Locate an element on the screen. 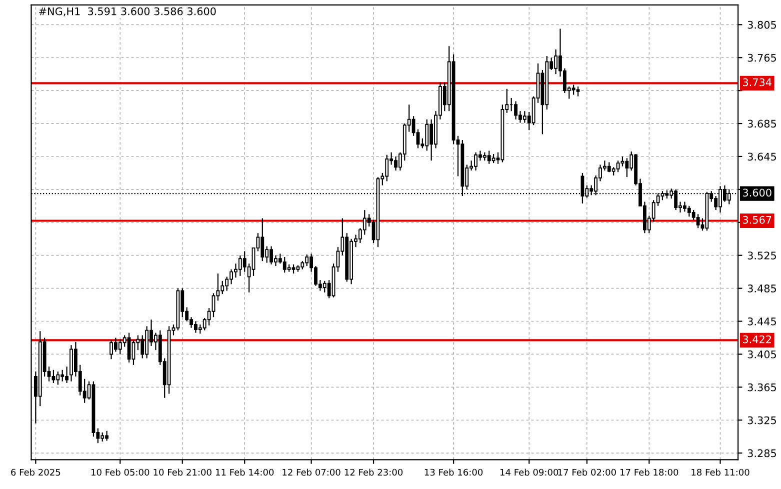 This screenshot has width=781, height=489. y-tick-label: 3.365 is located at coordinates (762, 387).